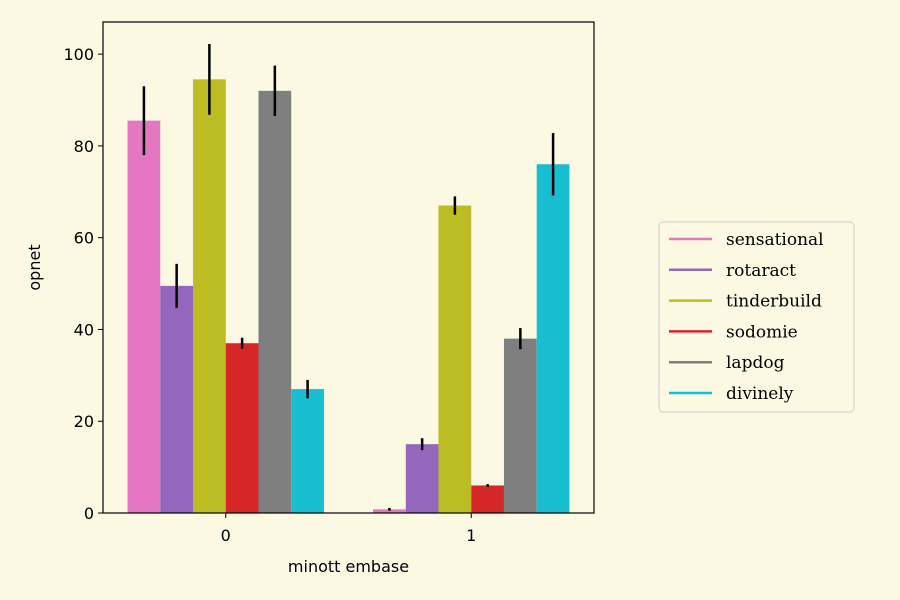  What do you see at coordinates (226, 535) in the screenshot?
I see `x-tick-label: 0` at bounding box center [226, 535].